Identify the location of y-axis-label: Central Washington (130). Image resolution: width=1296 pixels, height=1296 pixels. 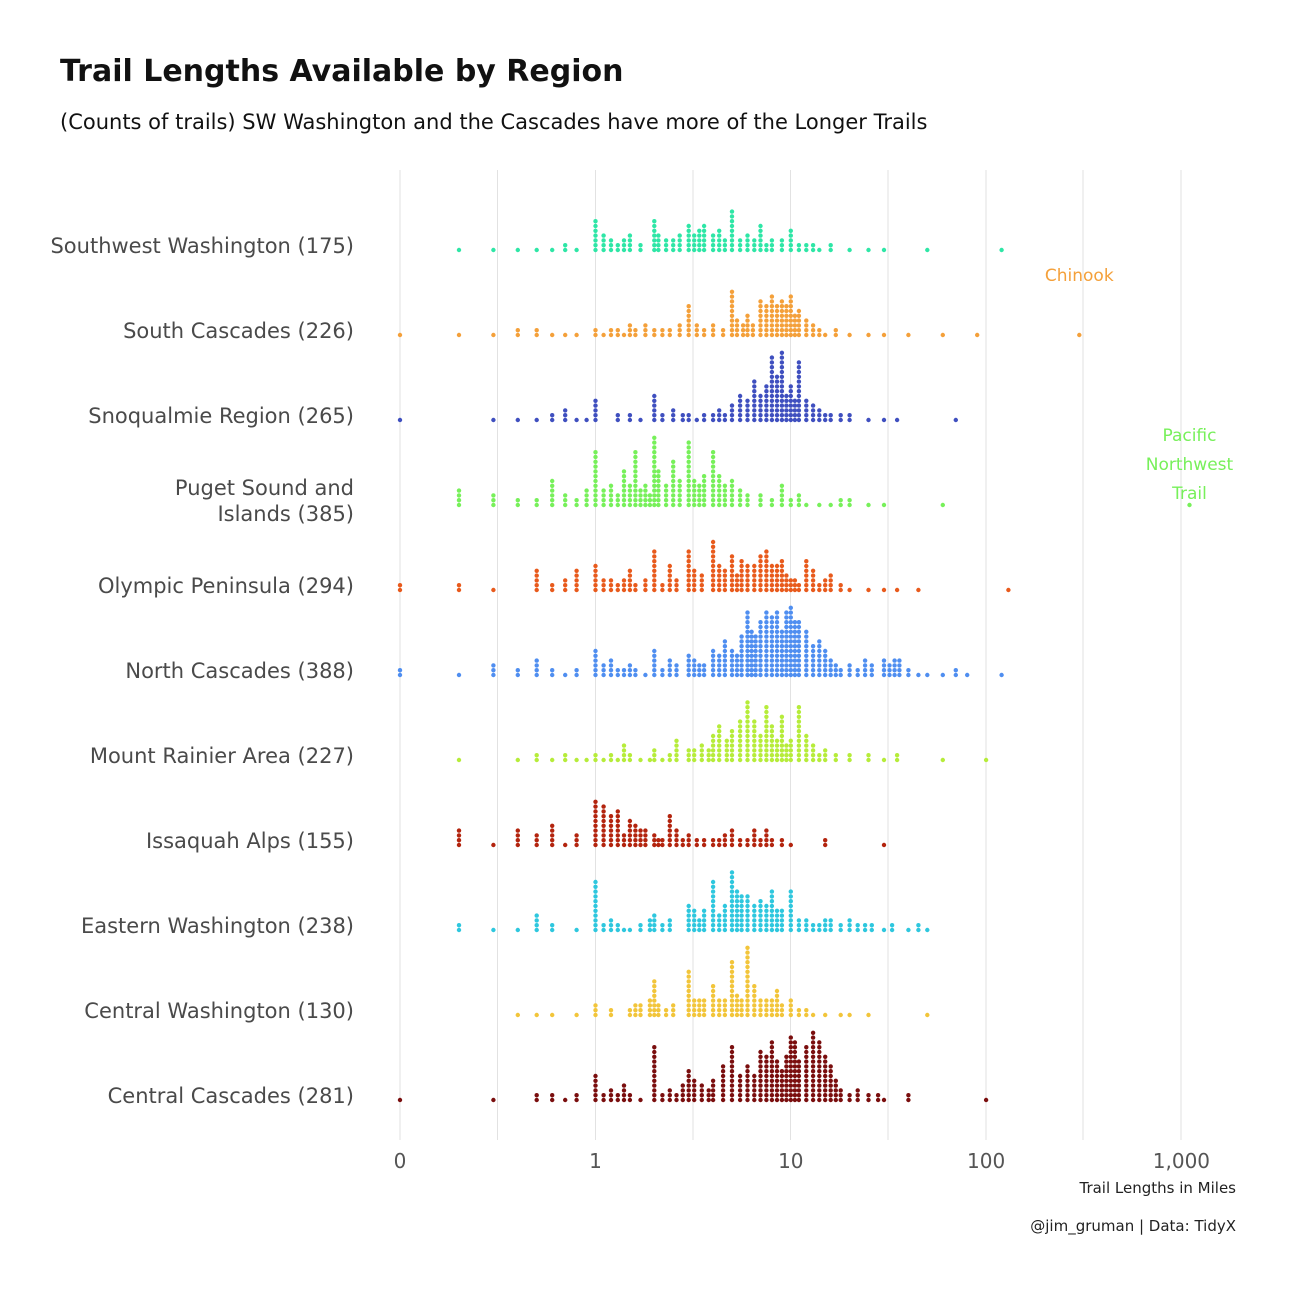
(219, 1011).